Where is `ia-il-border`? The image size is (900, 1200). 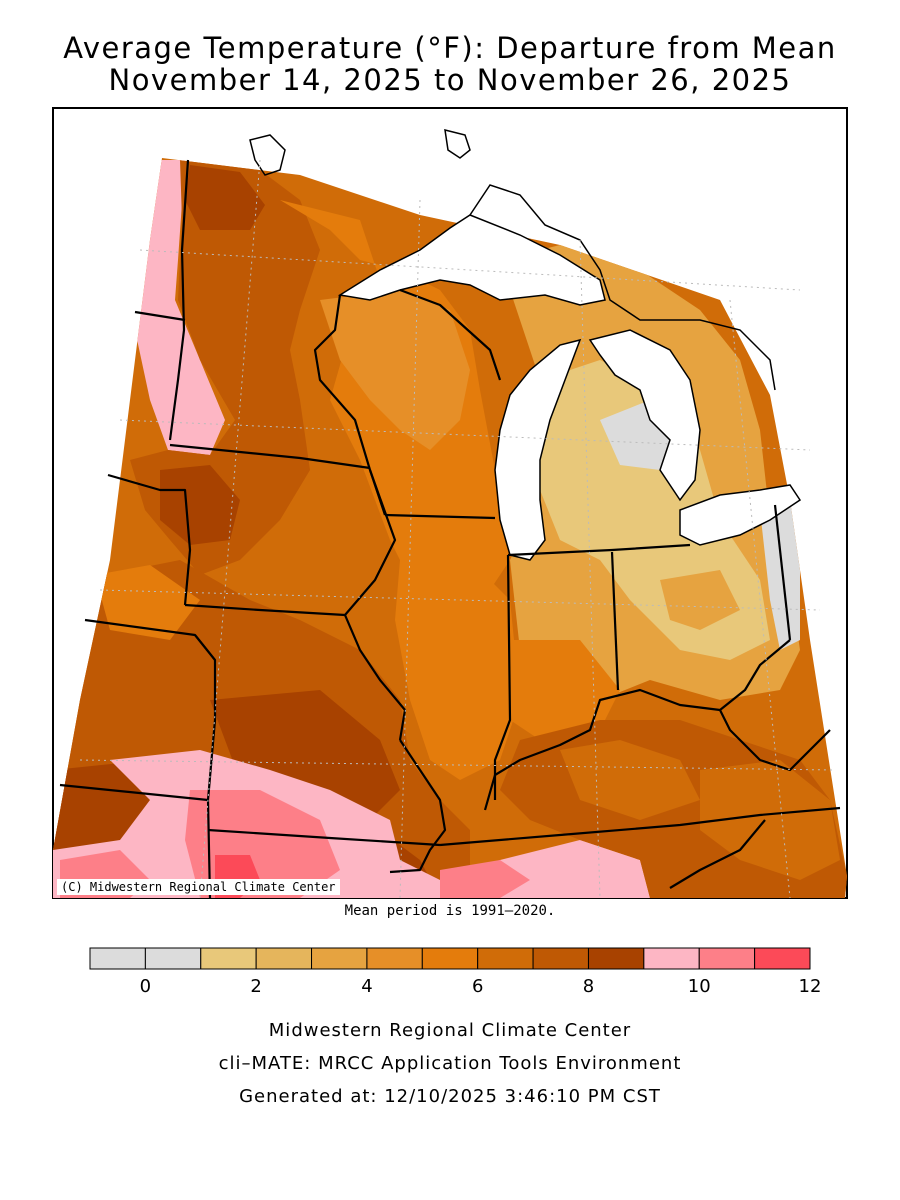
ia-il-border is located at coordinates (375, 605).